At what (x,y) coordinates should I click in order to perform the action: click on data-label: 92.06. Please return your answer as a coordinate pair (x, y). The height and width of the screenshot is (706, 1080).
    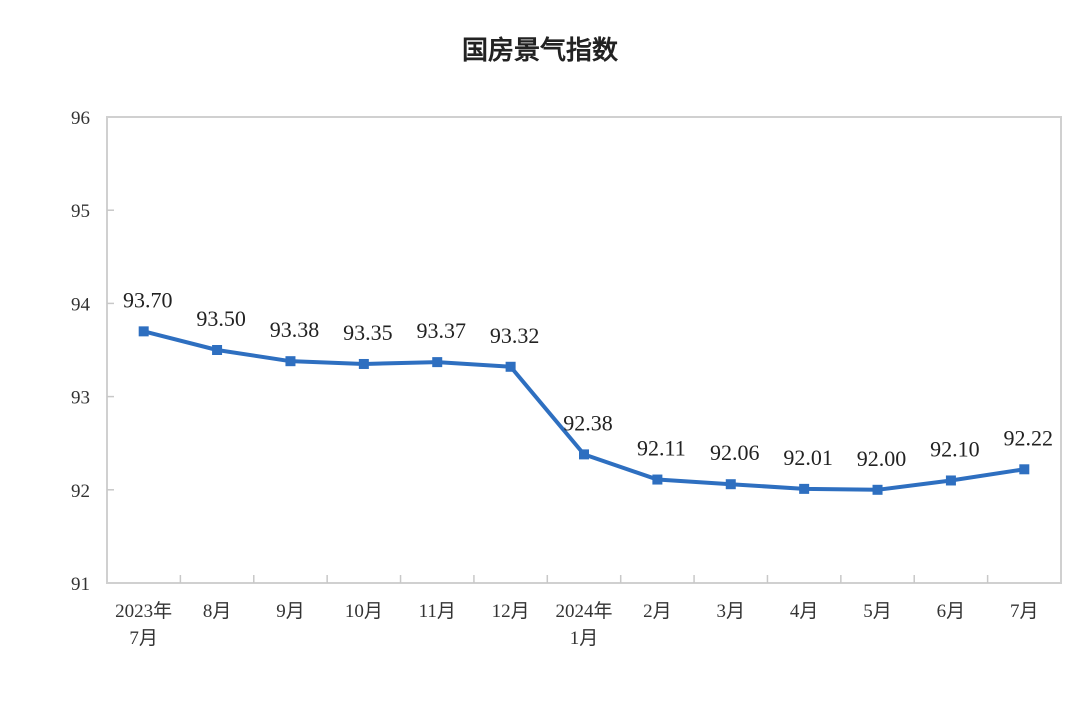
    Looking at the image, I should click on (735, 452).